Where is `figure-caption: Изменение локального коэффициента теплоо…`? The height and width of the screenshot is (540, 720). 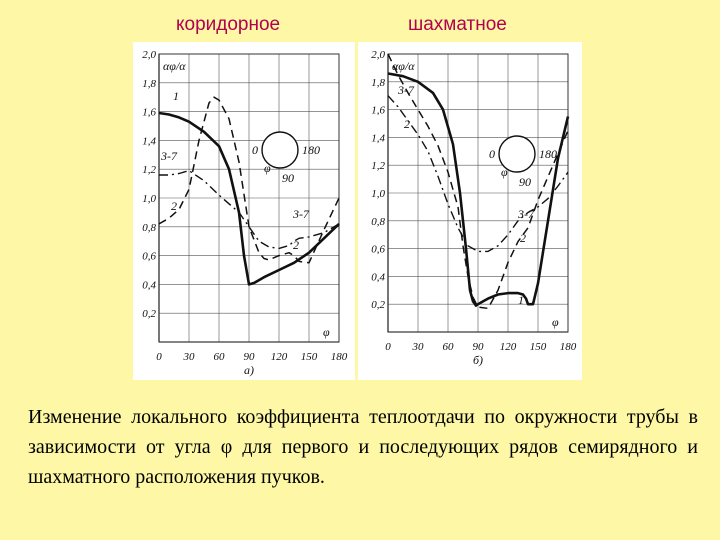
figure-caption: Изменение локального коэффициента теплоо… is located at coordinates (363, 447).